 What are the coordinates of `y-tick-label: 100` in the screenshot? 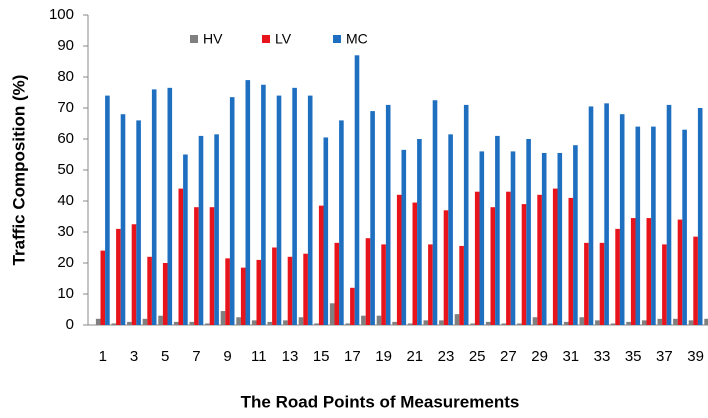 It's located at (61, 14).